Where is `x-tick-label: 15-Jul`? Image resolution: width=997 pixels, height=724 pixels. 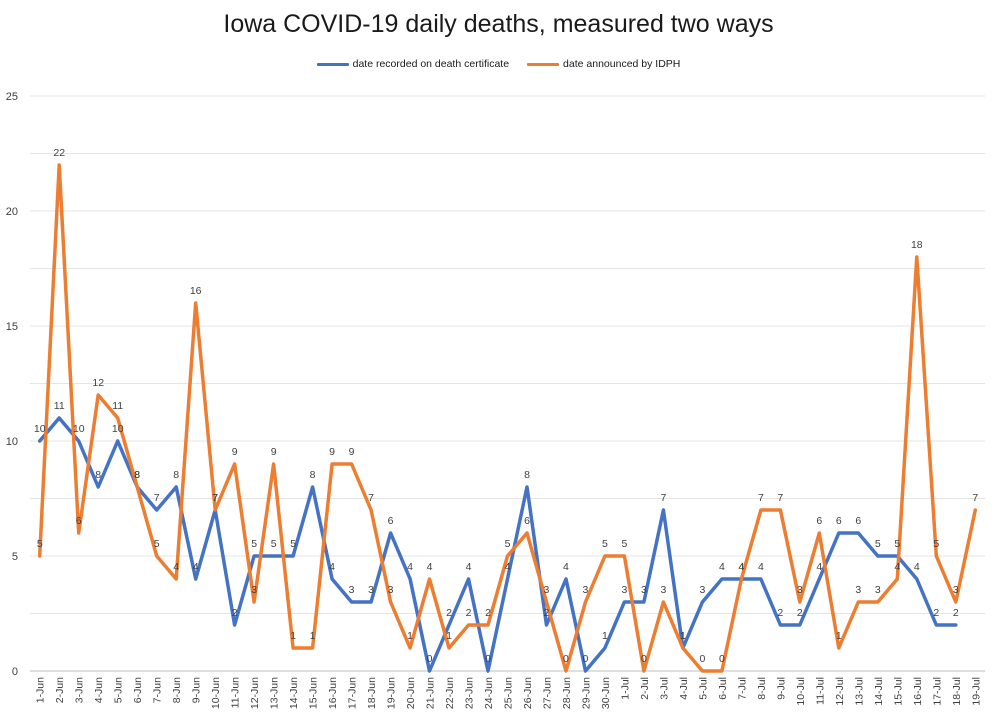
x-tick-label: 15-Jul is located at coordinates (898, 691).